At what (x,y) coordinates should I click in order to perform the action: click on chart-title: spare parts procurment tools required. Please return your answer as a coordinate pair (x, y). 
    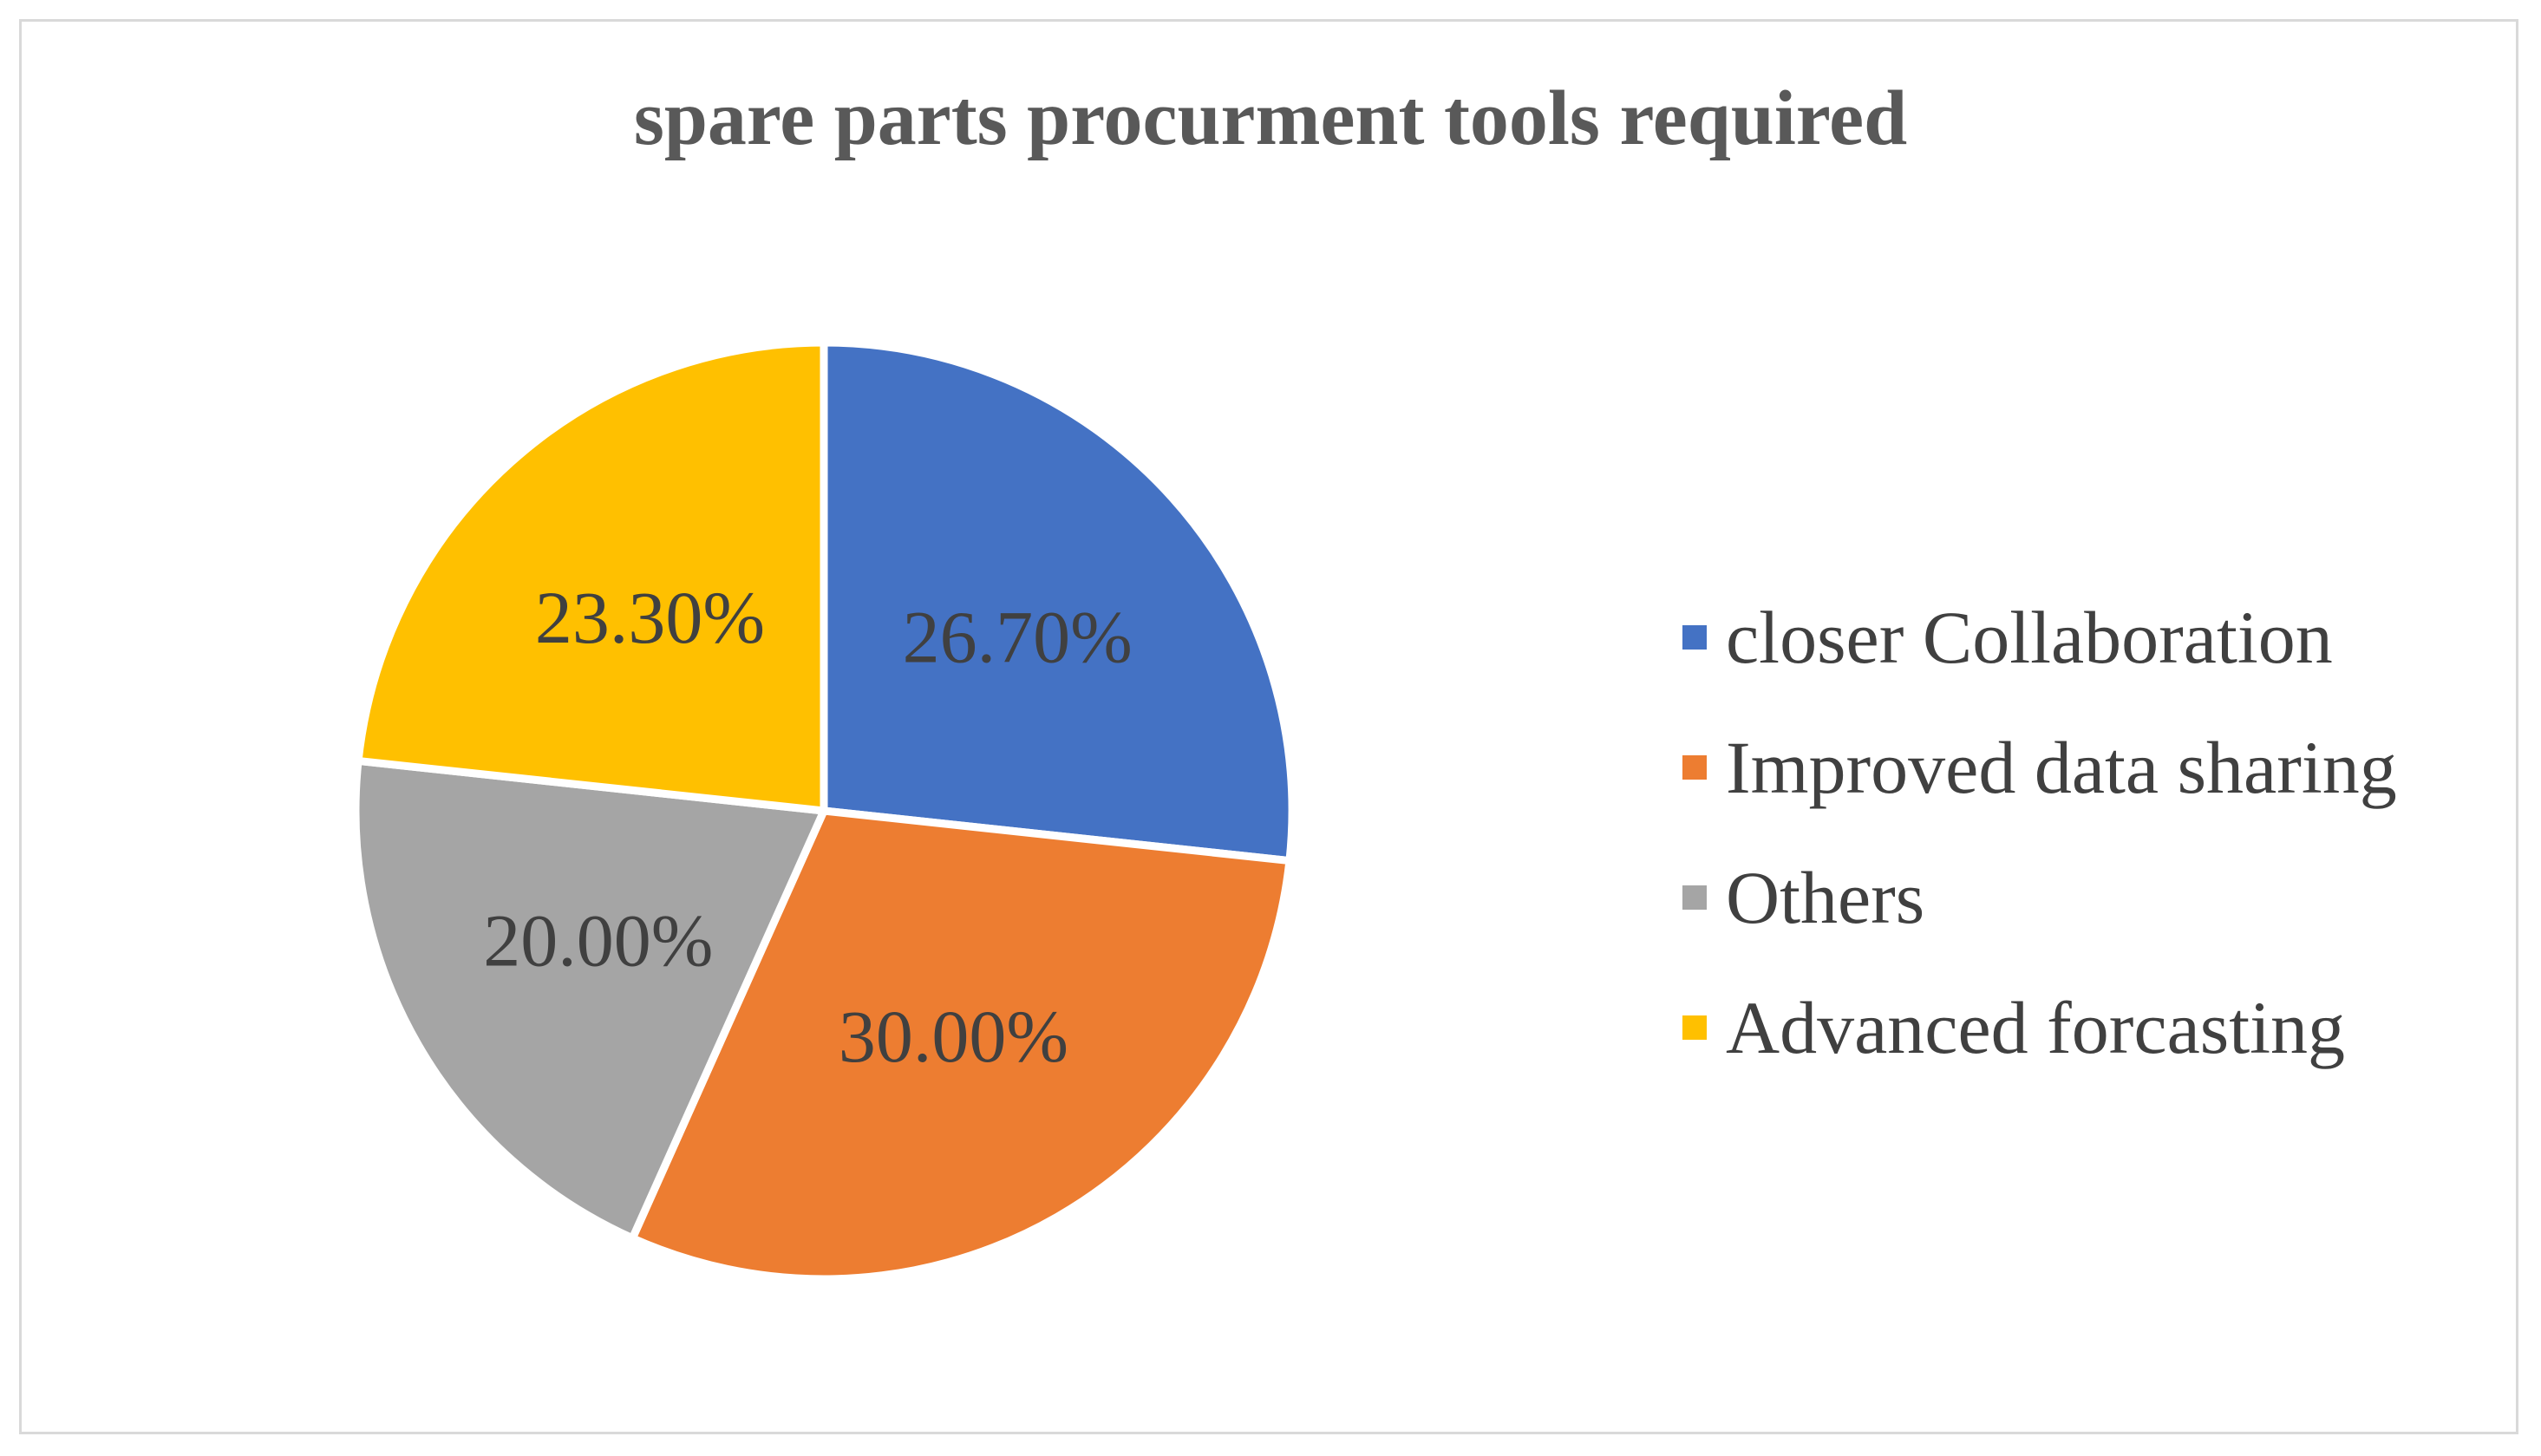
    Looking at the image, I should click on (1270, 118).